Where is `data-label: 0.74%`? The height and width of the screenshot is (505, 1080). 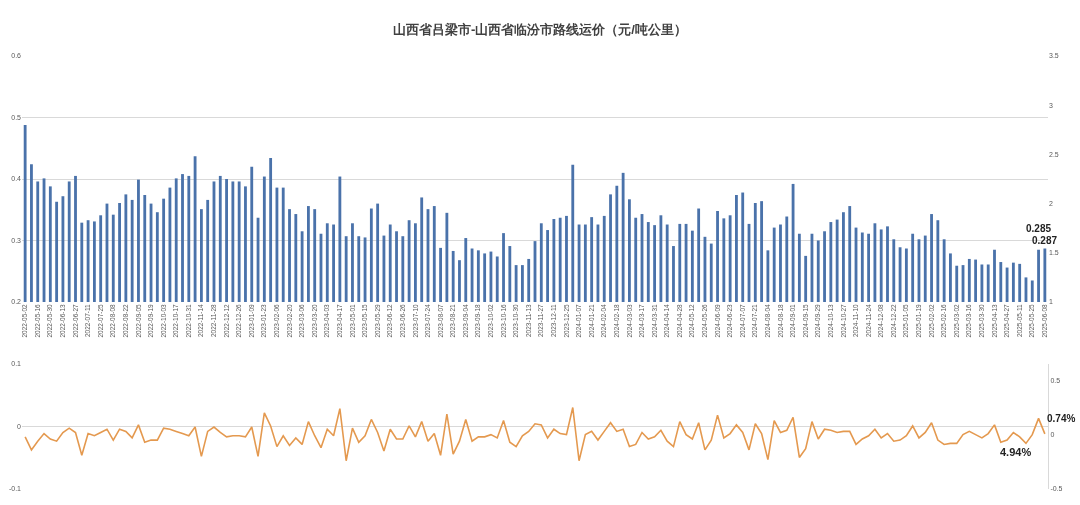 data-label: 0.74% is located at coordinates (1061, 418).